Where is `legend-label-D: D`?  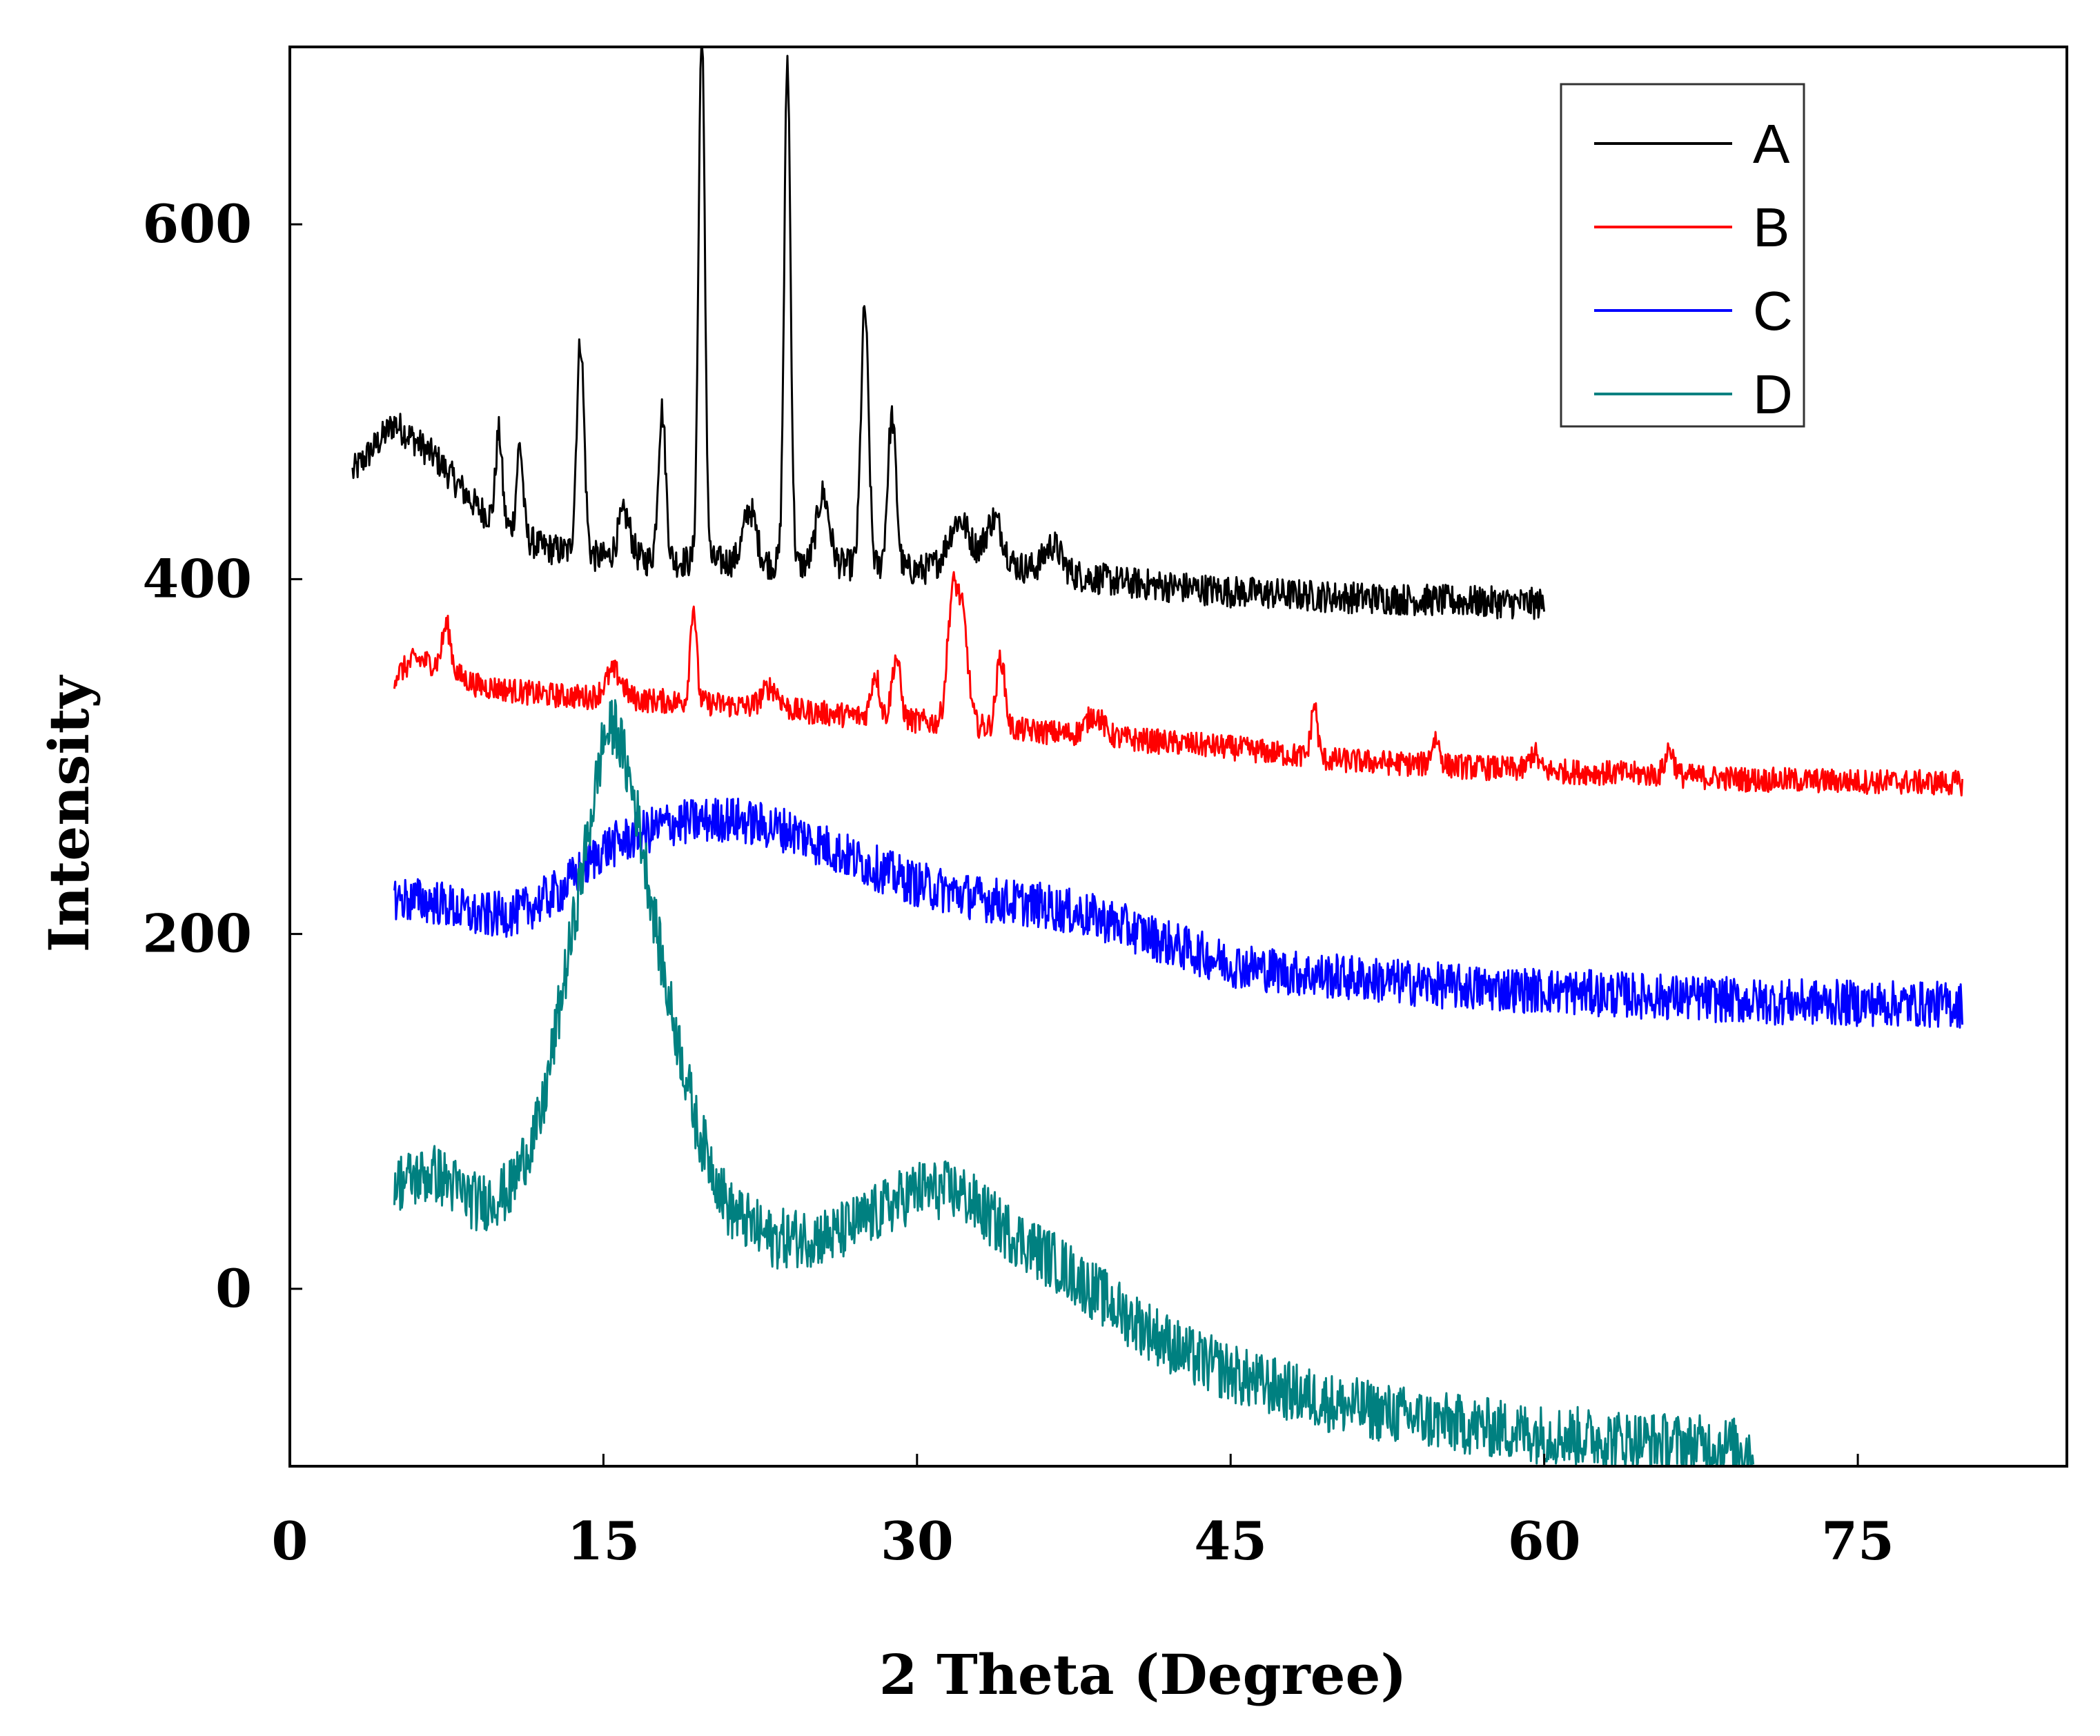 legend-label-D: D is located at coordinates (1773, 394).